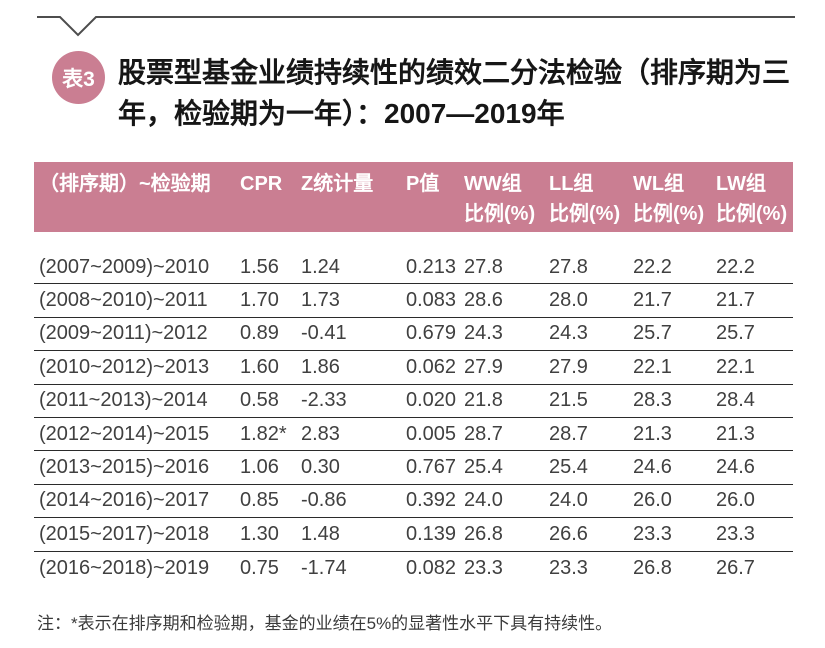 This screenshot has width=825, height=648. What do you see at coordinates (324, 400) in the screenshot?
I see `cell-z: -2.33` at bounding box center [324, 400].